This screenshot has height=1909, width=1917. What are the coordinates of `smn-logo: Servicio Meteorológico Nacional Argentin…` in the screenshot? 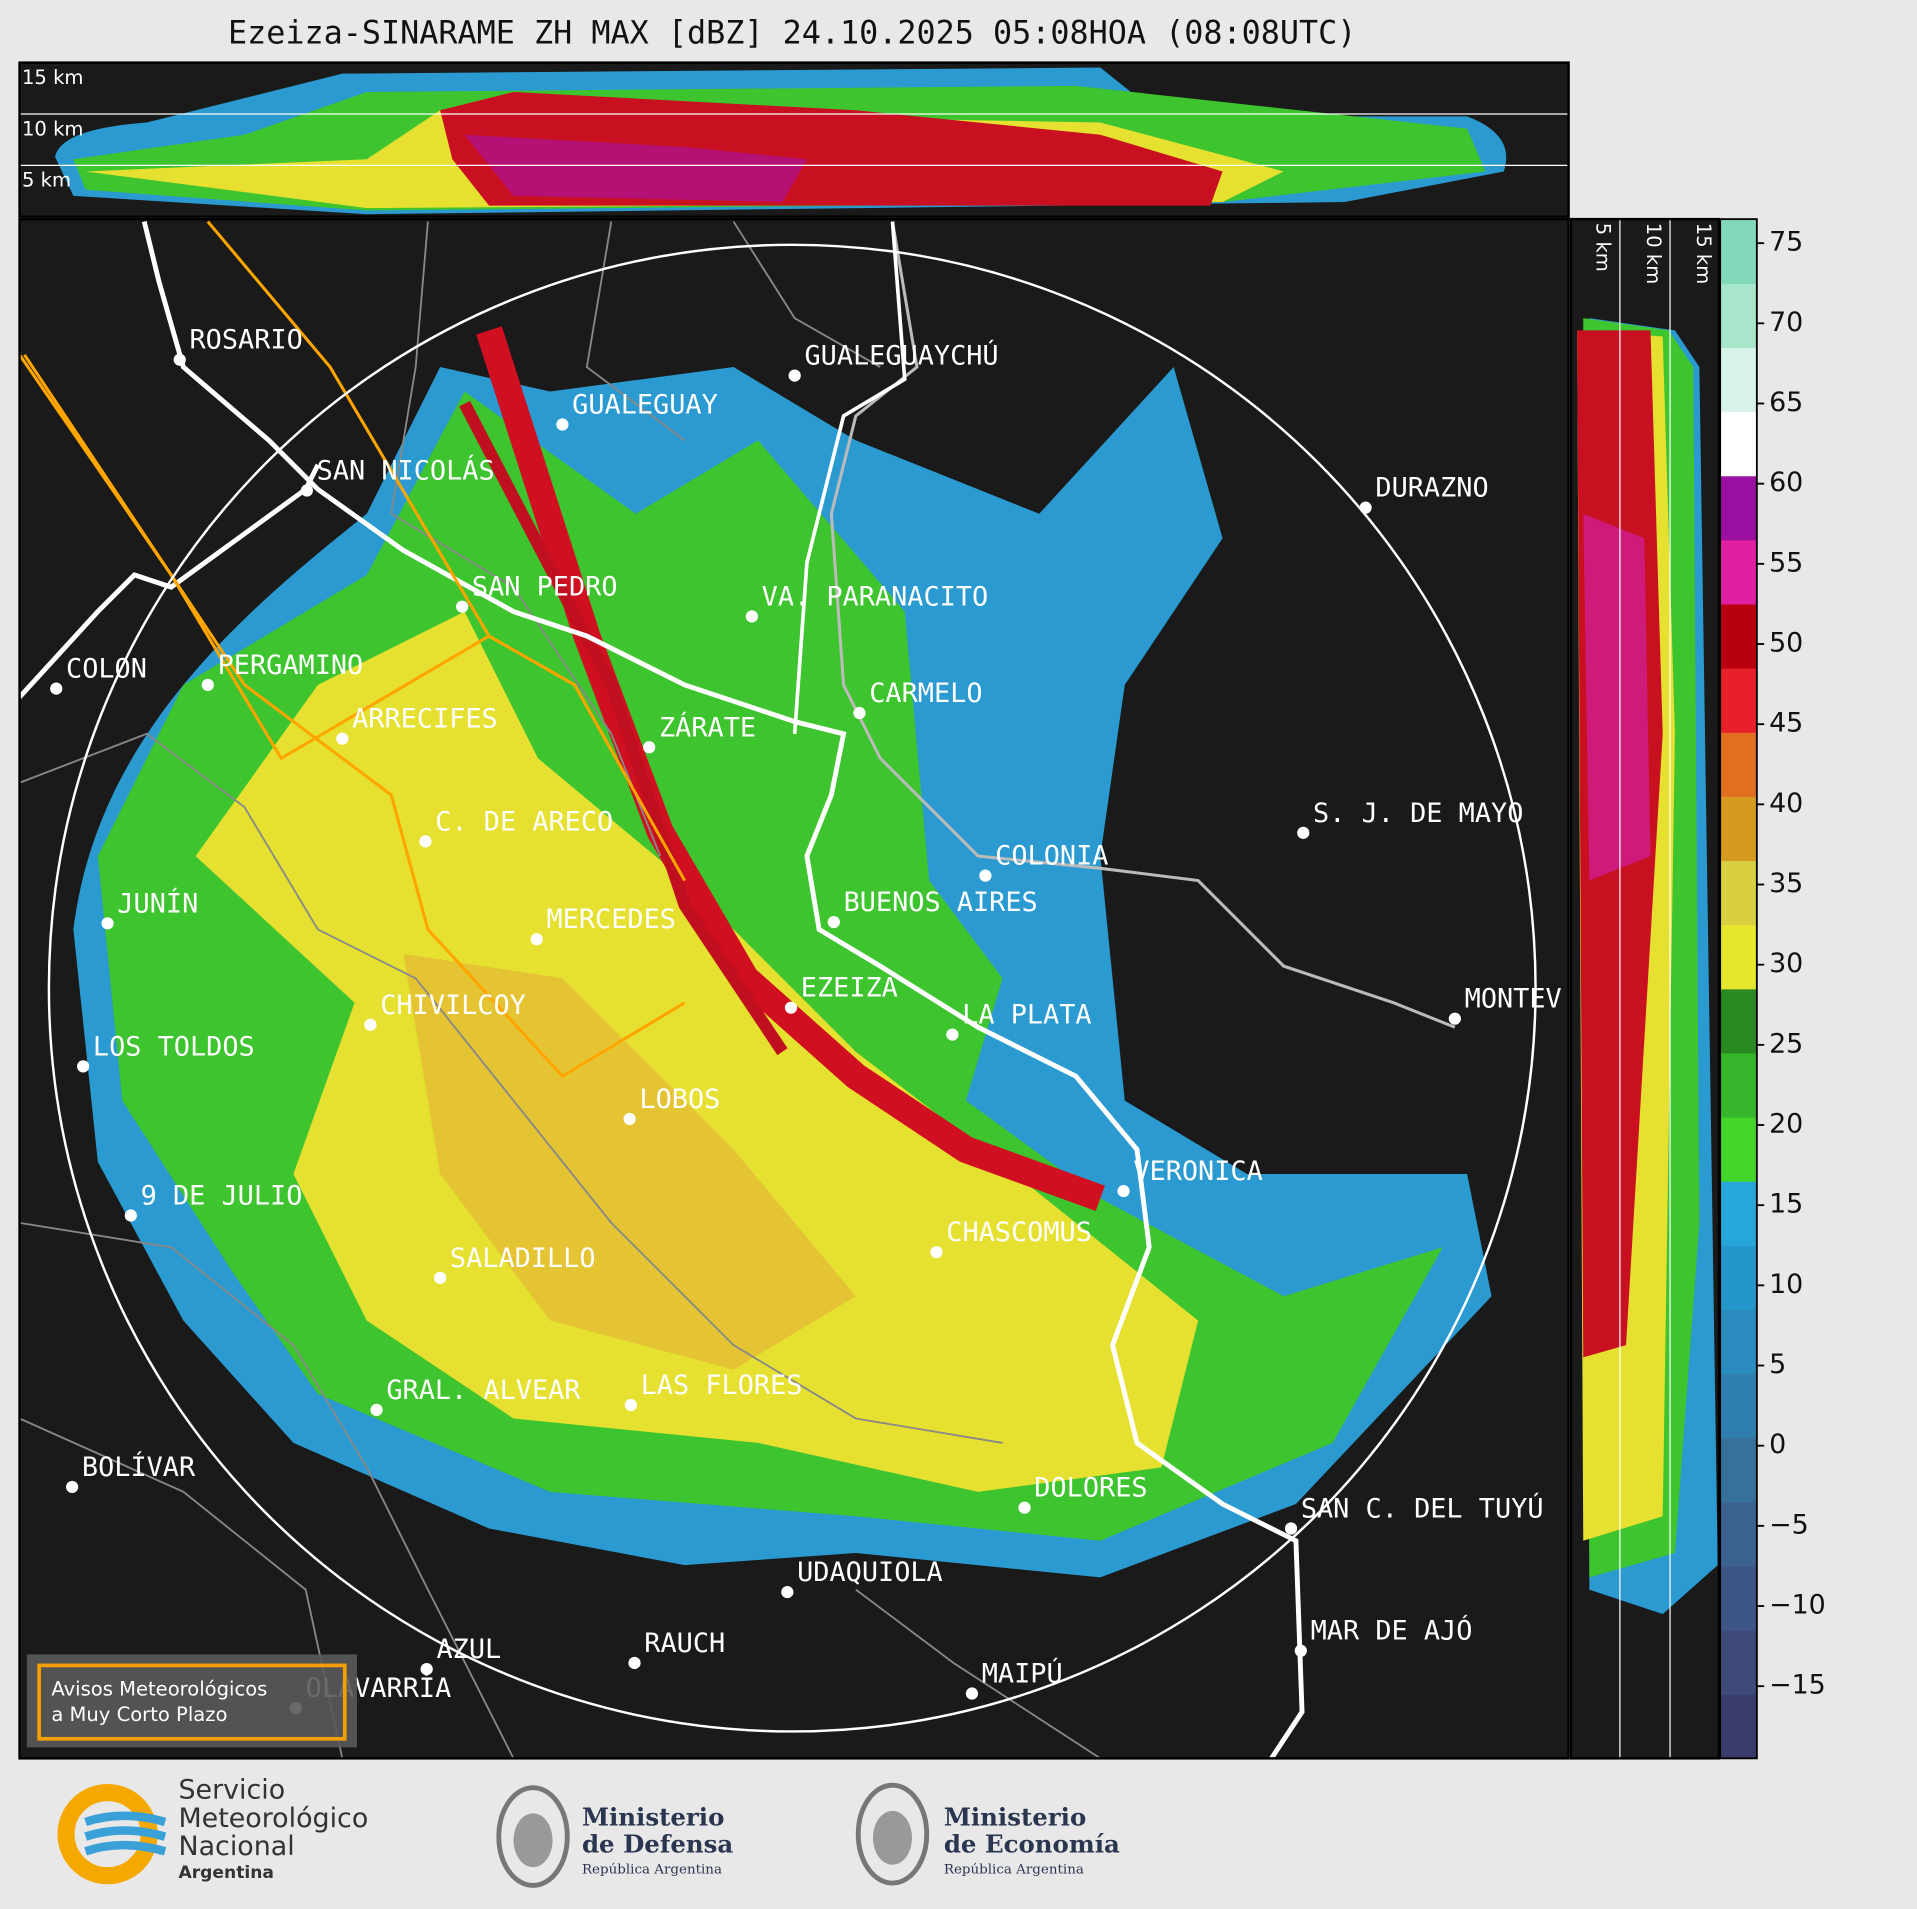 It's located at (212, 1830).